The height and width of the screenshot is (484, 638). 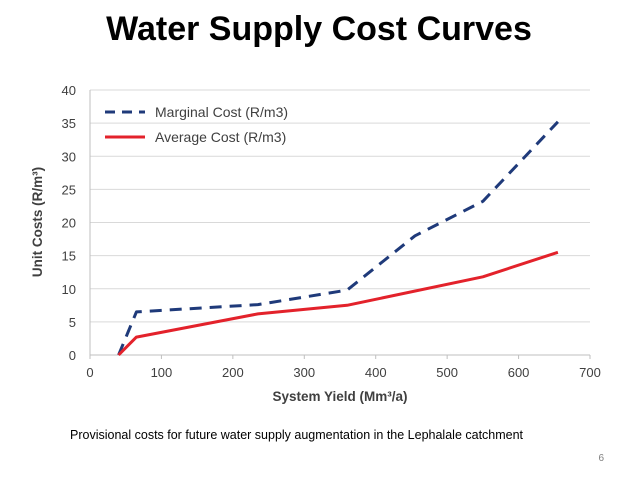 I want to click on y-tick-label: 15, so click(x=69, y=256).